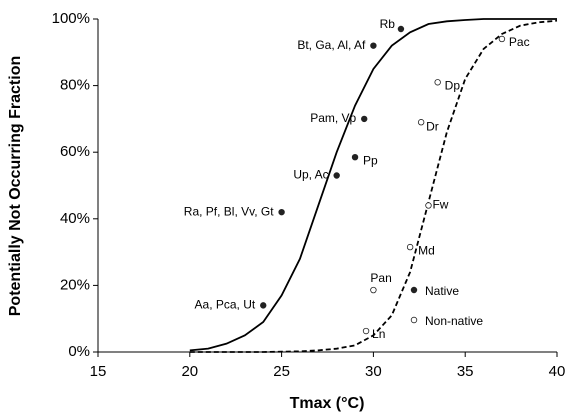  Describe the element at coordinates (432, 126) in the screenshot. I see `point-label: Dr` at that location.